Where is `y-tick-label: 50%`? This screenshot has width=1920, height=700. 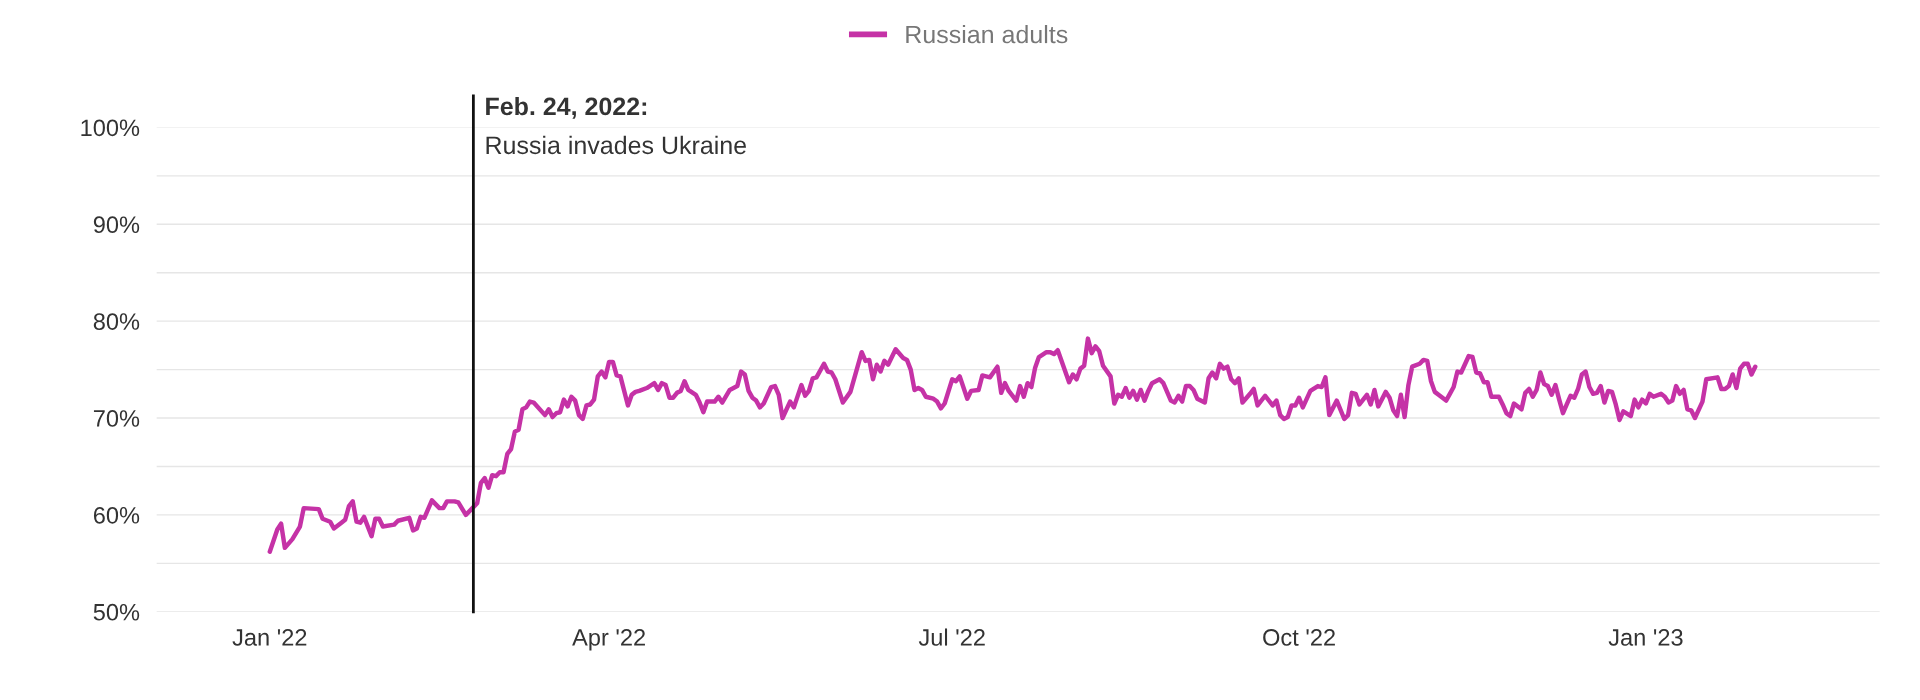 y-tick-label: 50% is located at coordinates (116, 612).